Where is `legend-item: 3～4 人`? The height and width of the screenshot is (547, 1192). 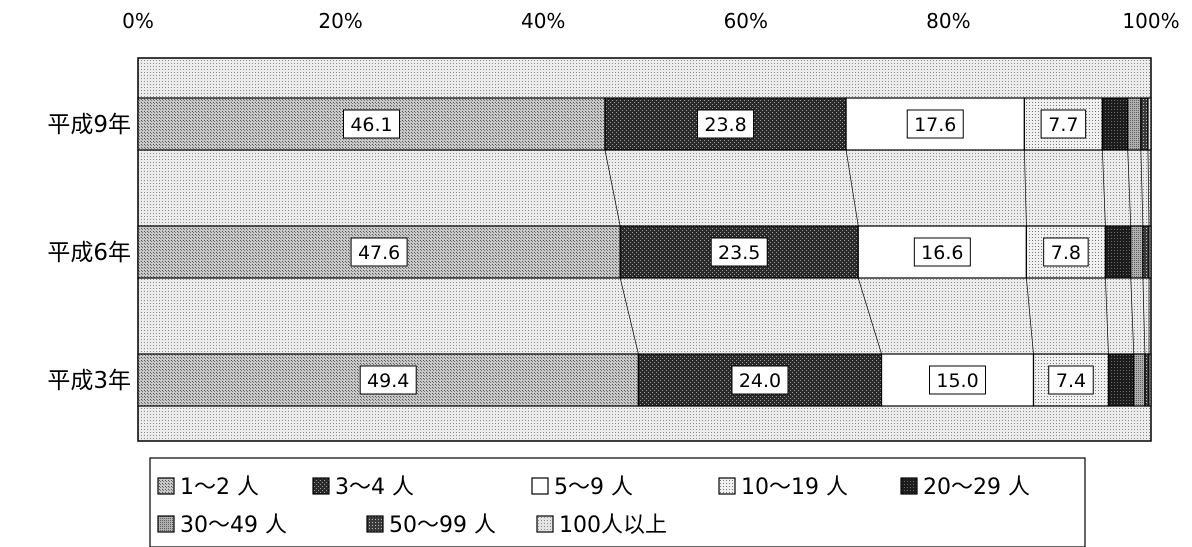
legend-item: 3～4 人 is located at coordinates (363, 487).